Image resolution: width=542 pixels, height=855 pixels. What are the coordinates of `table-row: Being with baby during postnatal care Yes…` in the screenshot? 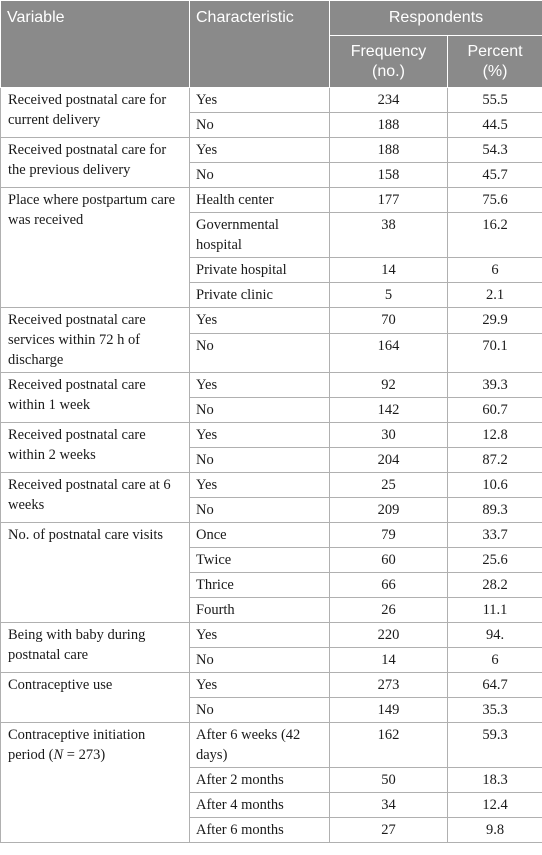 It's located at (271, 647).